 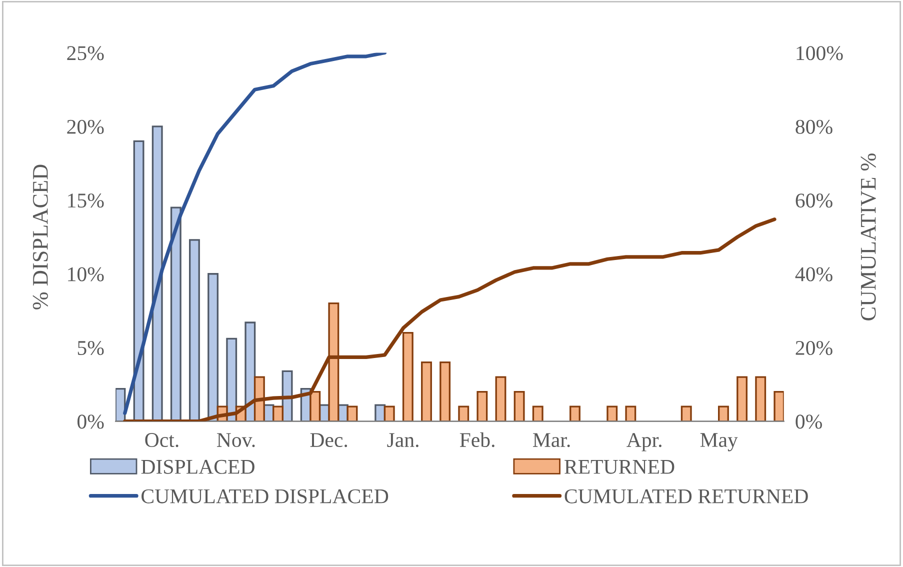 I want to click on legend-label: CUMULATED DISPLACED, so click(x=265, y=496).